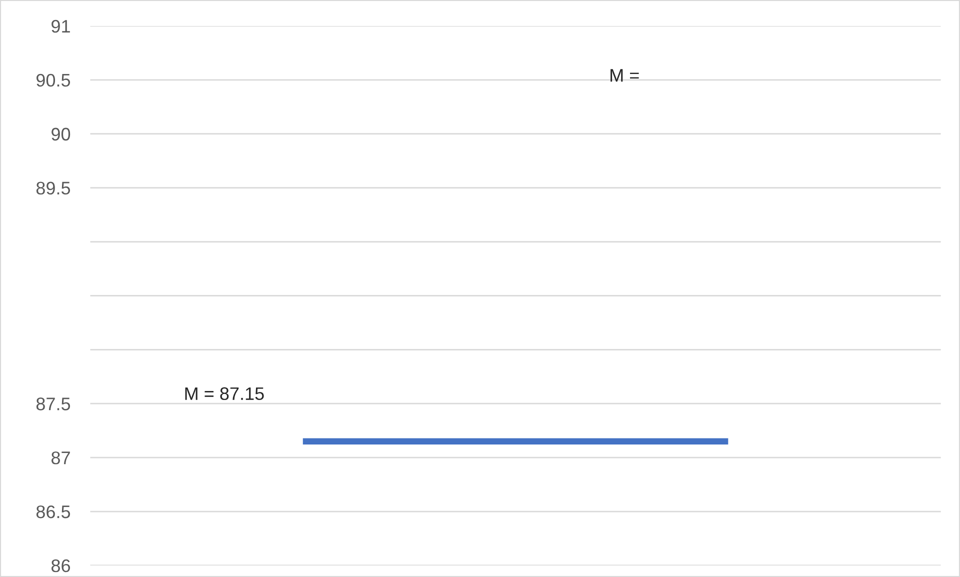 The image size is (960, 577). What do you see at coordinates (61, 457) in the screenshot?
I see `y-tick-label: 87` at bounding box center [61, 457].